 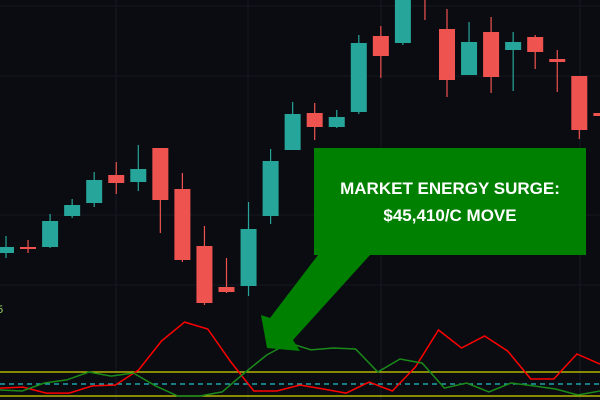 What do you see at coordinates (300, 369) in the screenshot?
I see `oscillator-green-line` at bounding box center [300, 369].